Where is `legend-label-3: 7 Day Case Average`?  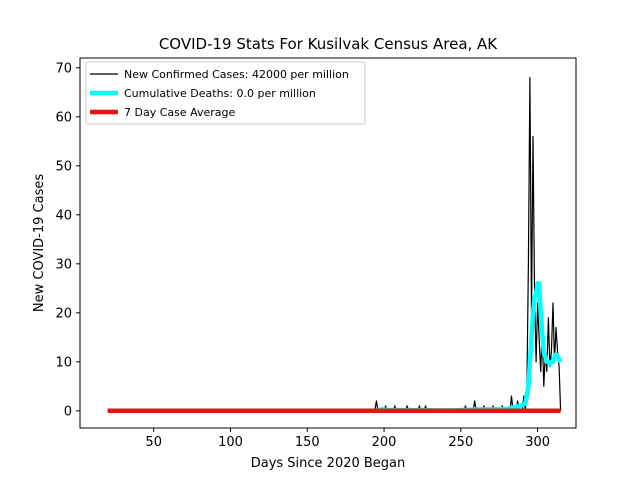
legend-label-3: 7 Day Case Average is located at coordinates (180, 112).